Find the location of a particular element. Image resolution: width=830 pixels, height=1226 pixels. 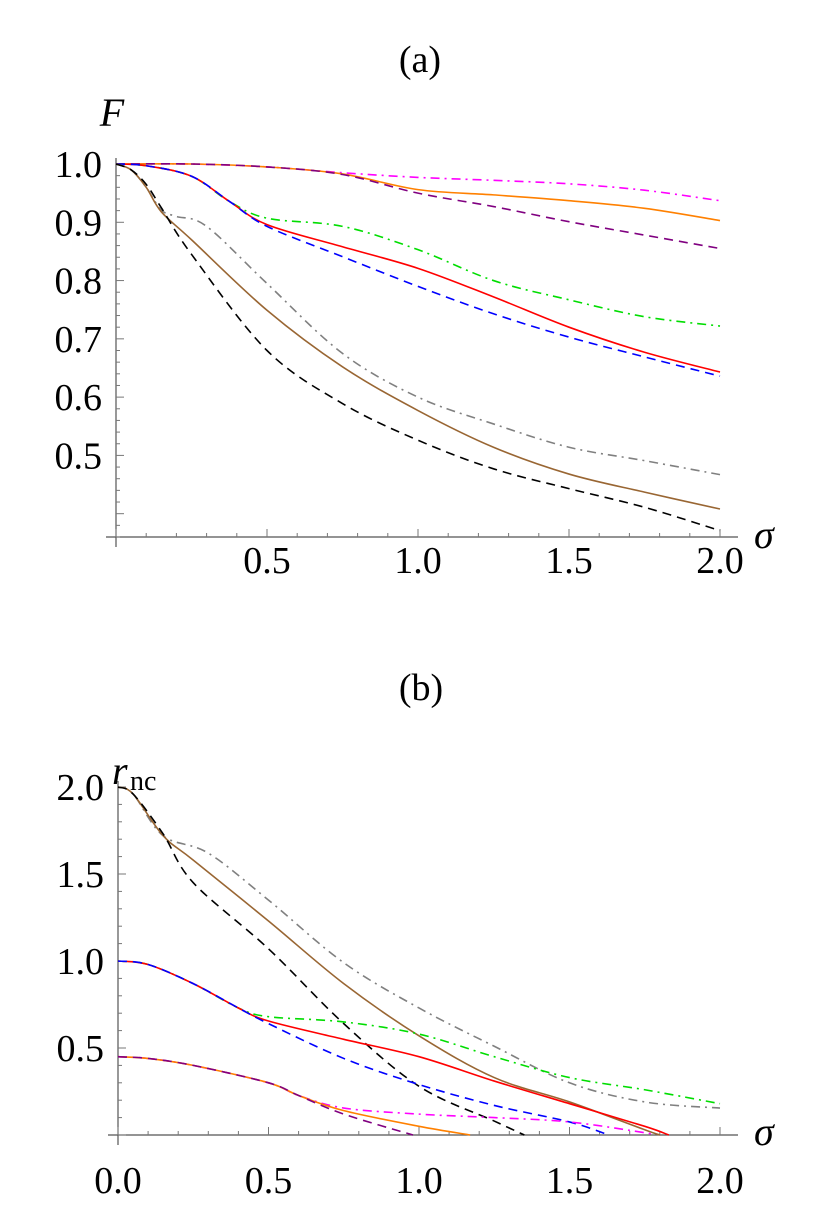

x-tick-label: 0.0 is located at coordinates (118, 1181).